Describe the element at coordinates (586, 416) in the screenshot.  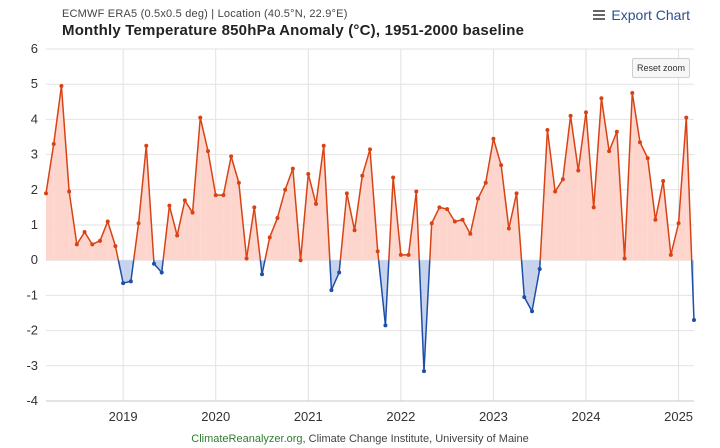
I see `x-tick-label: 2024` at that location.